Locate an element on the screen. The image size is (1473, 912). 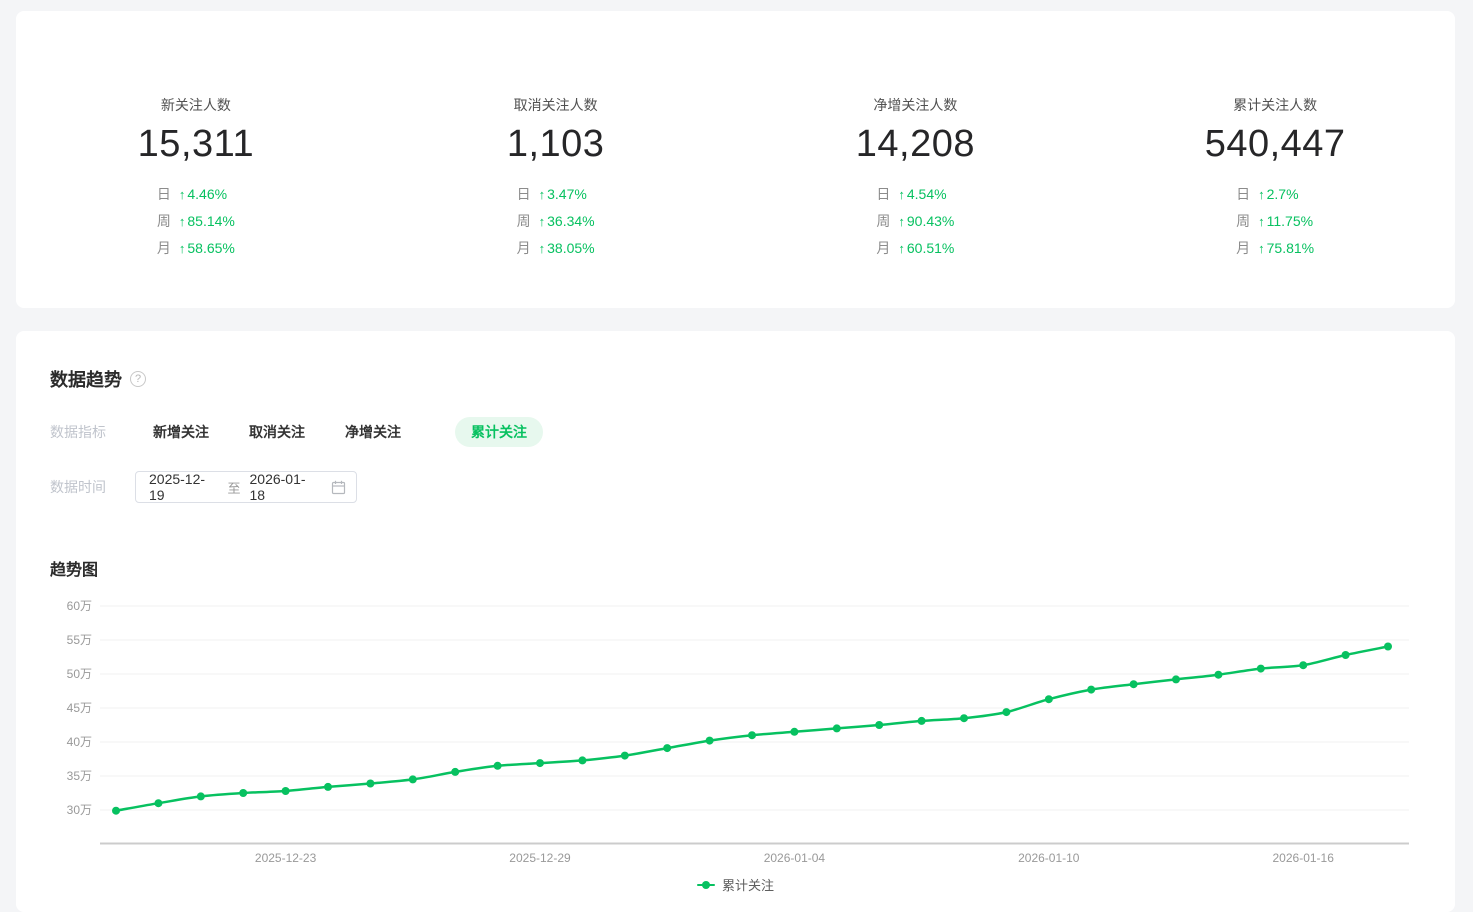
stat-weekly-row: 周 ↑ 85.14% is located at coordinates (196, 221).